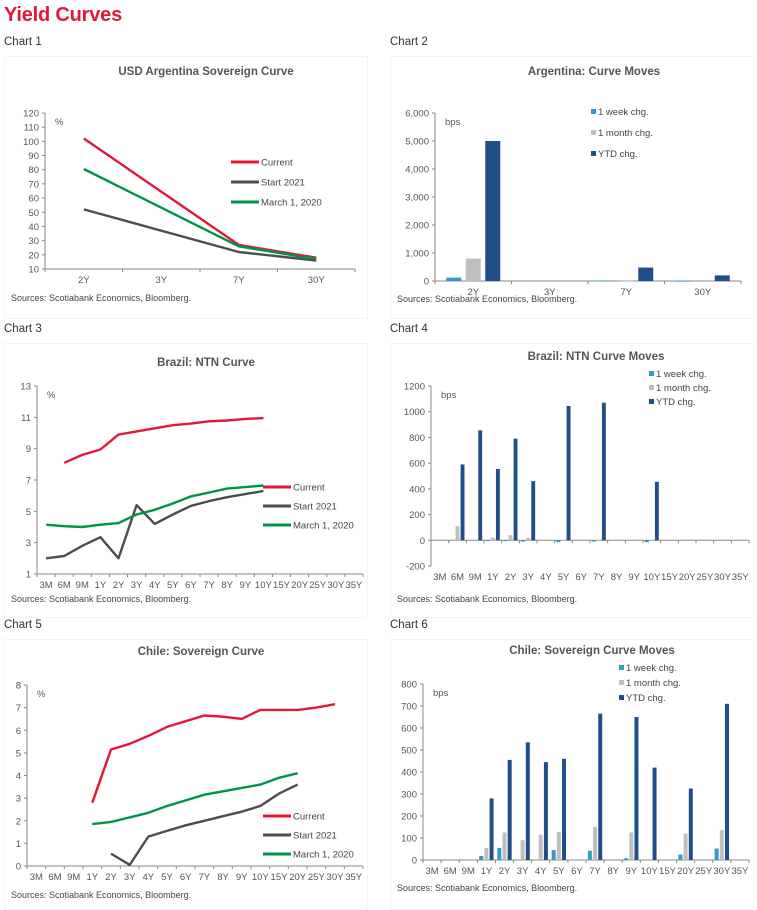  I want to click on x-tick-label: 35Y, so click(354, 585).